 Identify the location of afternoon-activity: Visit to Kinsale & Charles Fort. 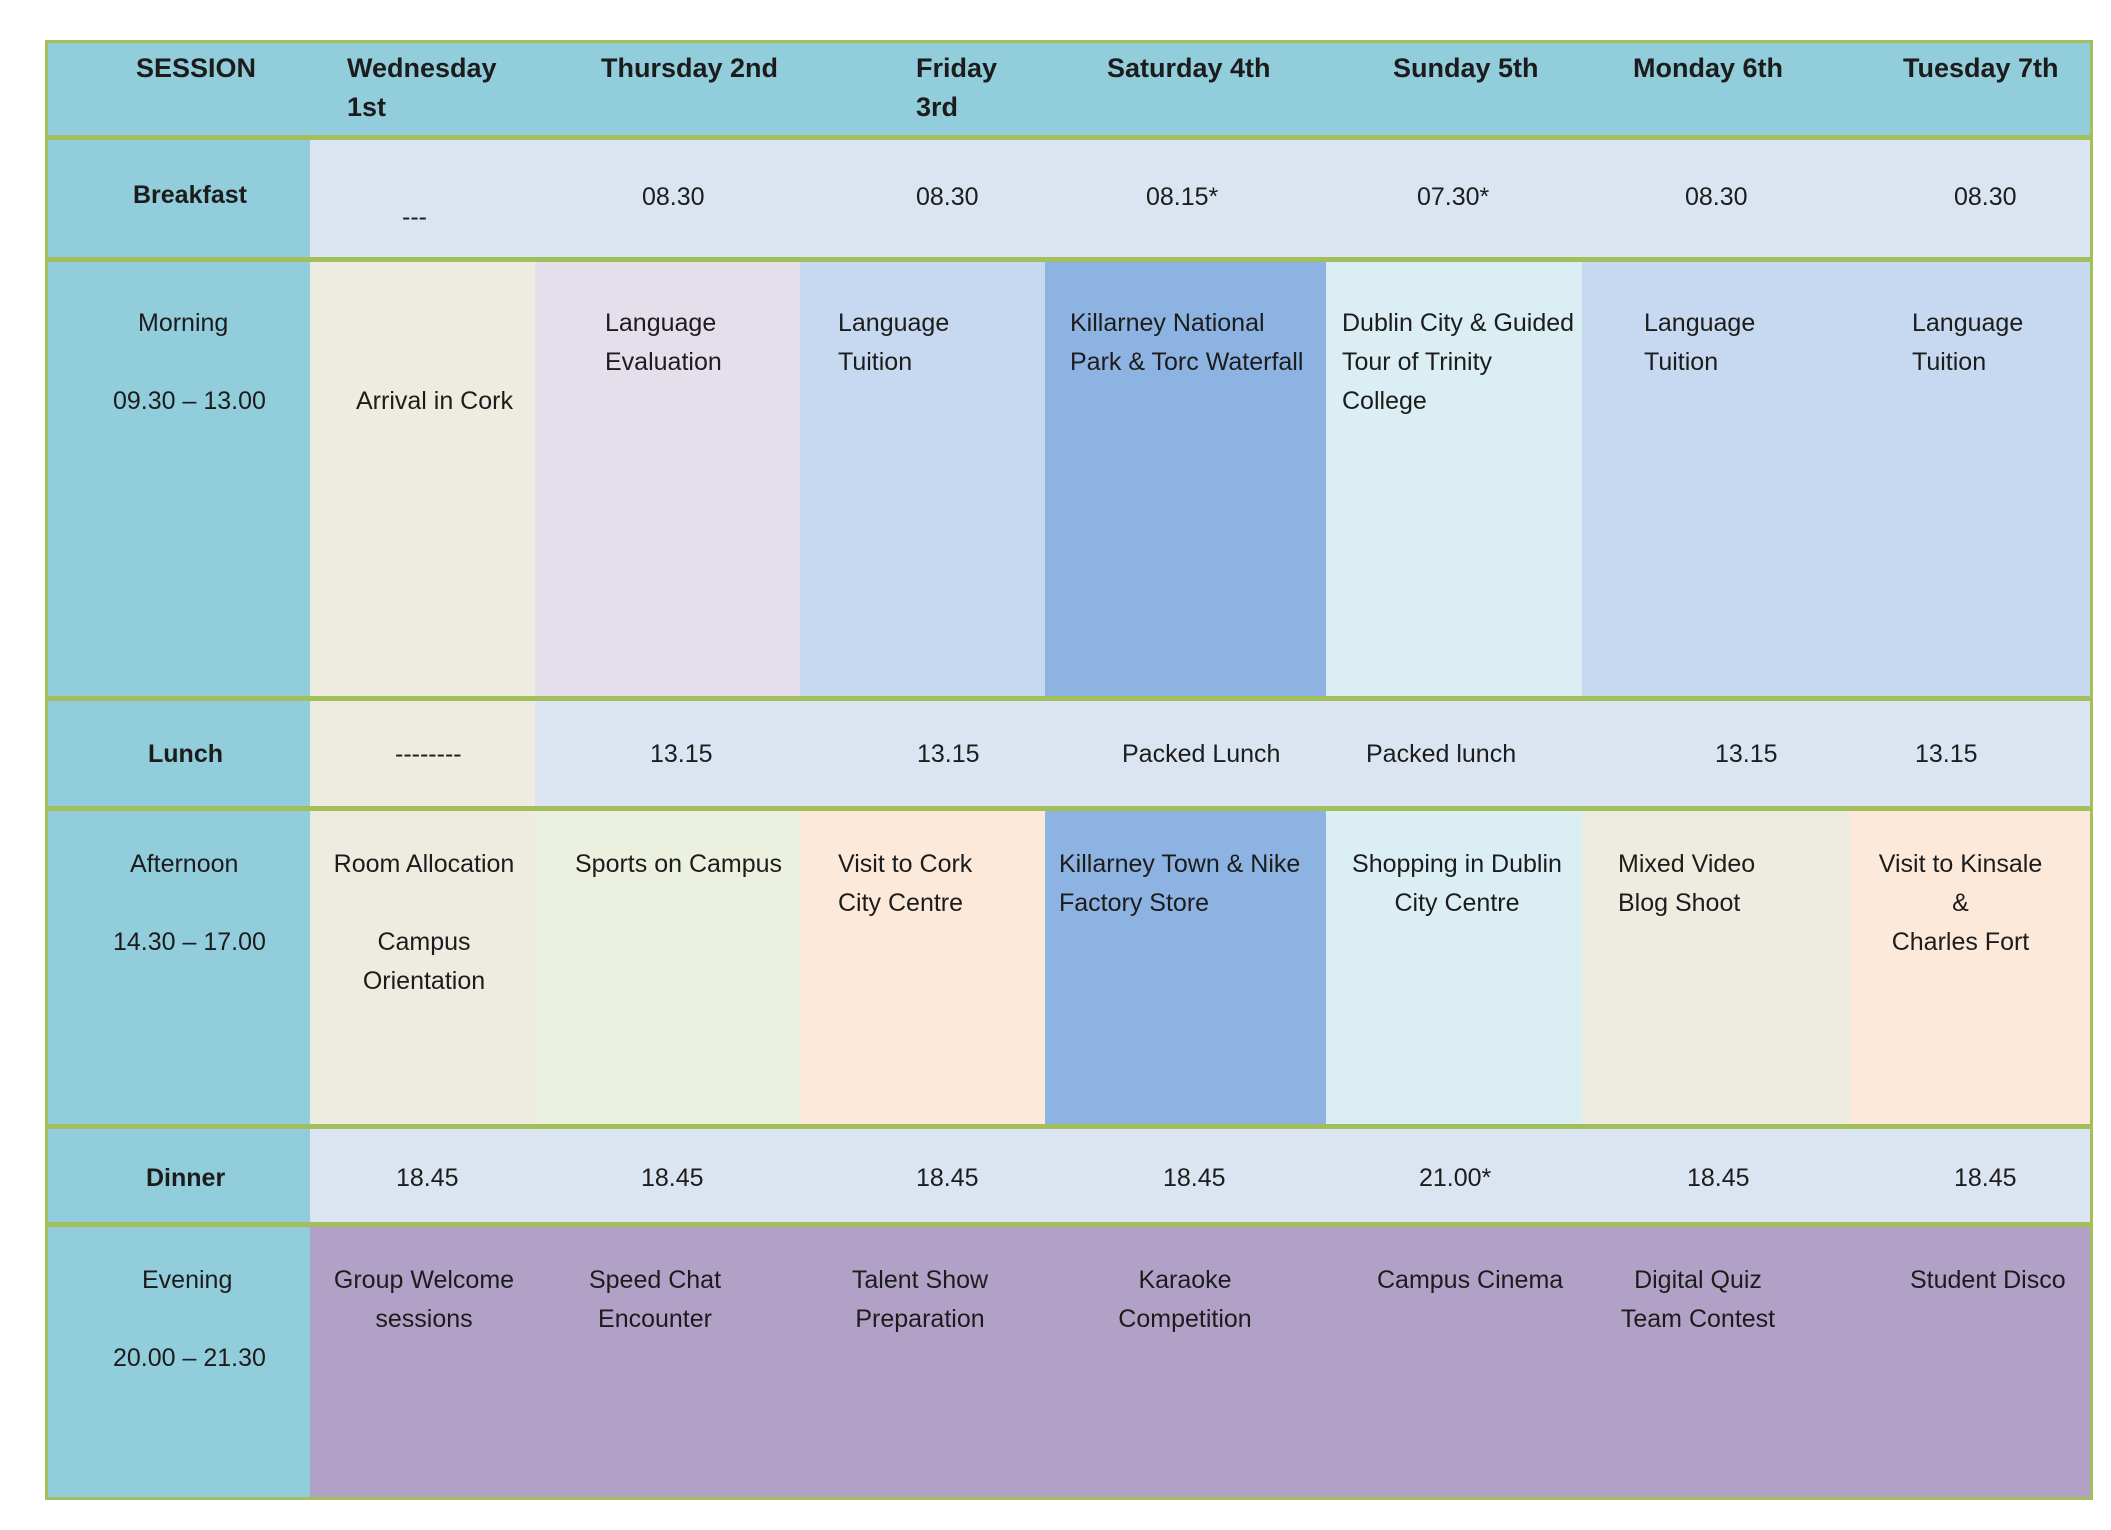
(1960, 903).